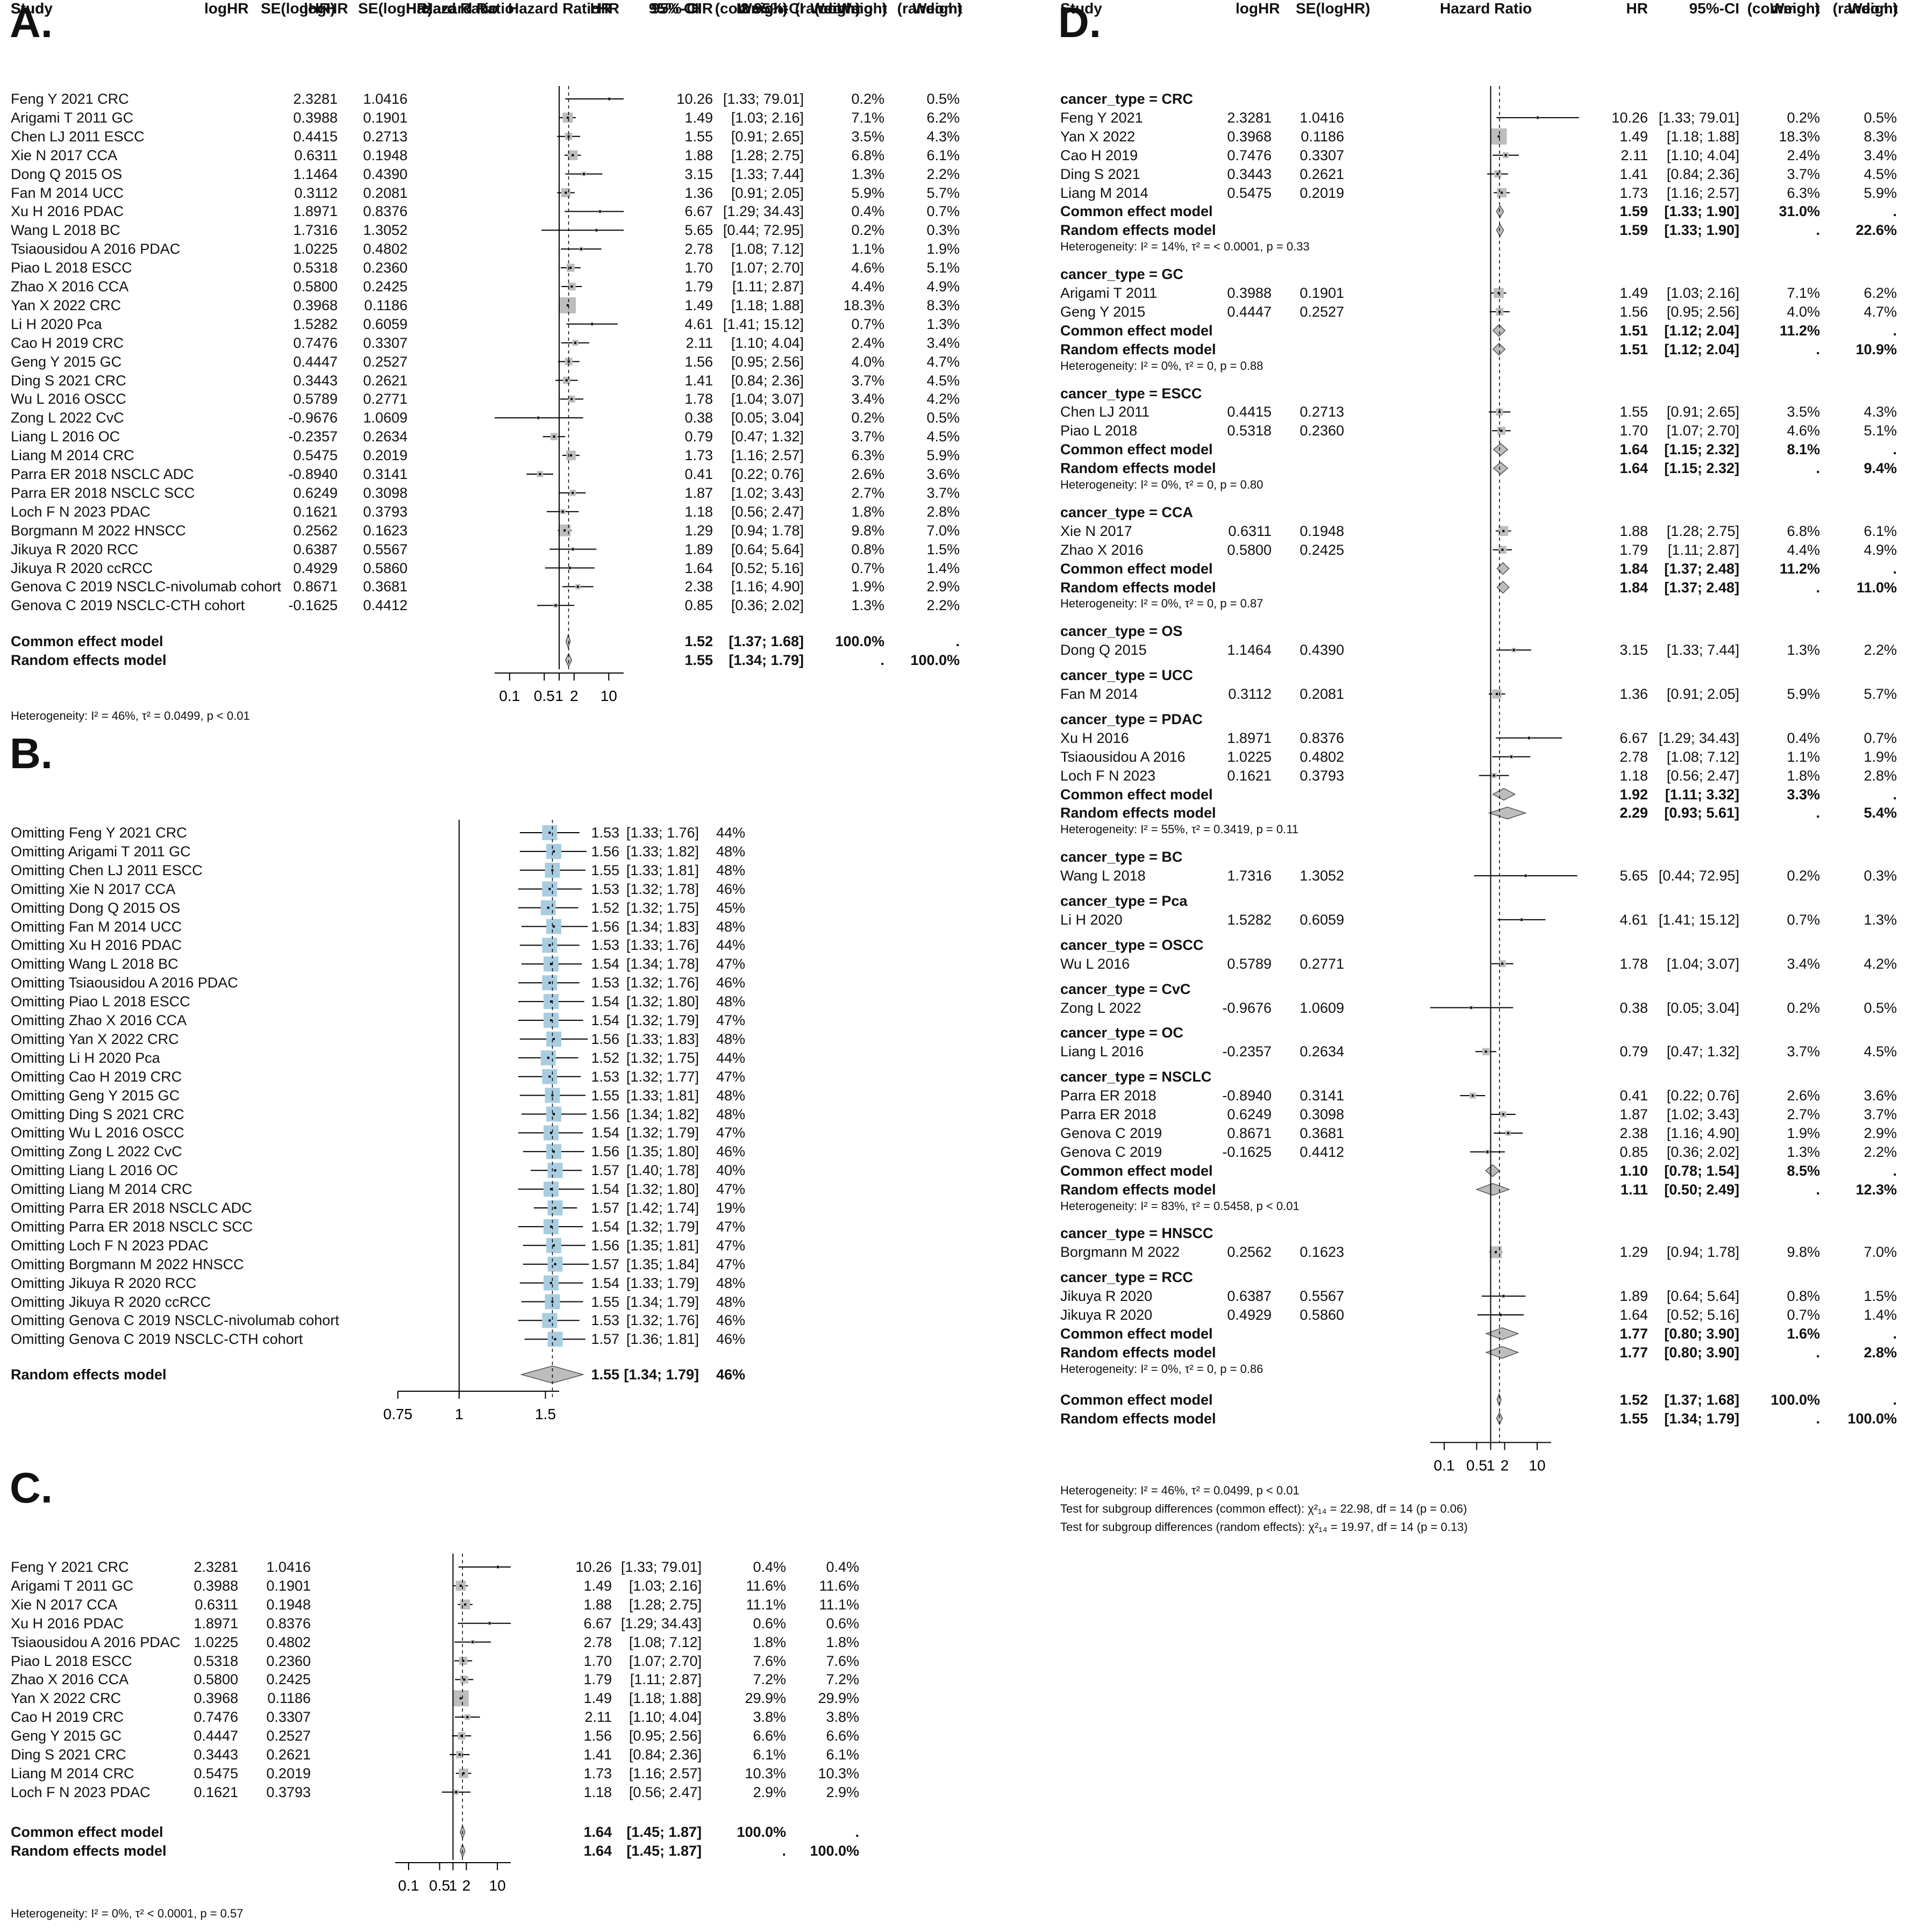  What do you see at coordinates (385, 211) in the screenshot?
I see `se-value: 0.8376` at bounding box center [385, 211].